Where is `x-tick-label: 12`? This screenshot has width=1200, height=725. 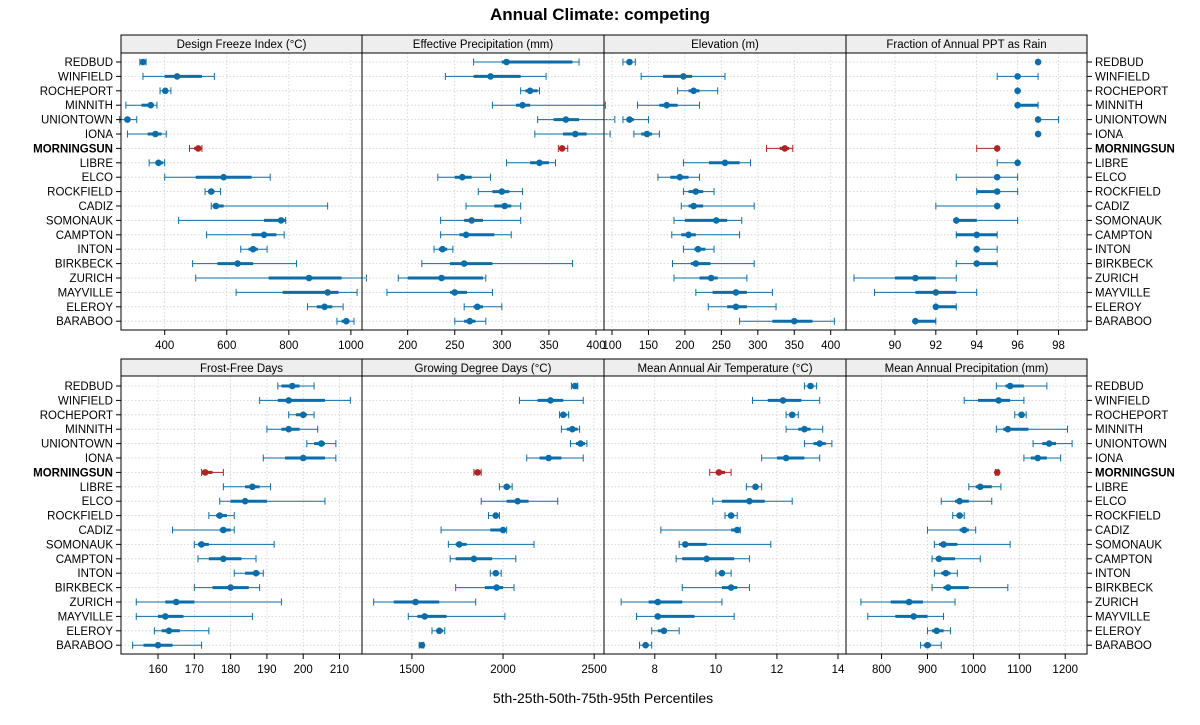
x-tick-label: 12 is located at coordinates (777, 670).